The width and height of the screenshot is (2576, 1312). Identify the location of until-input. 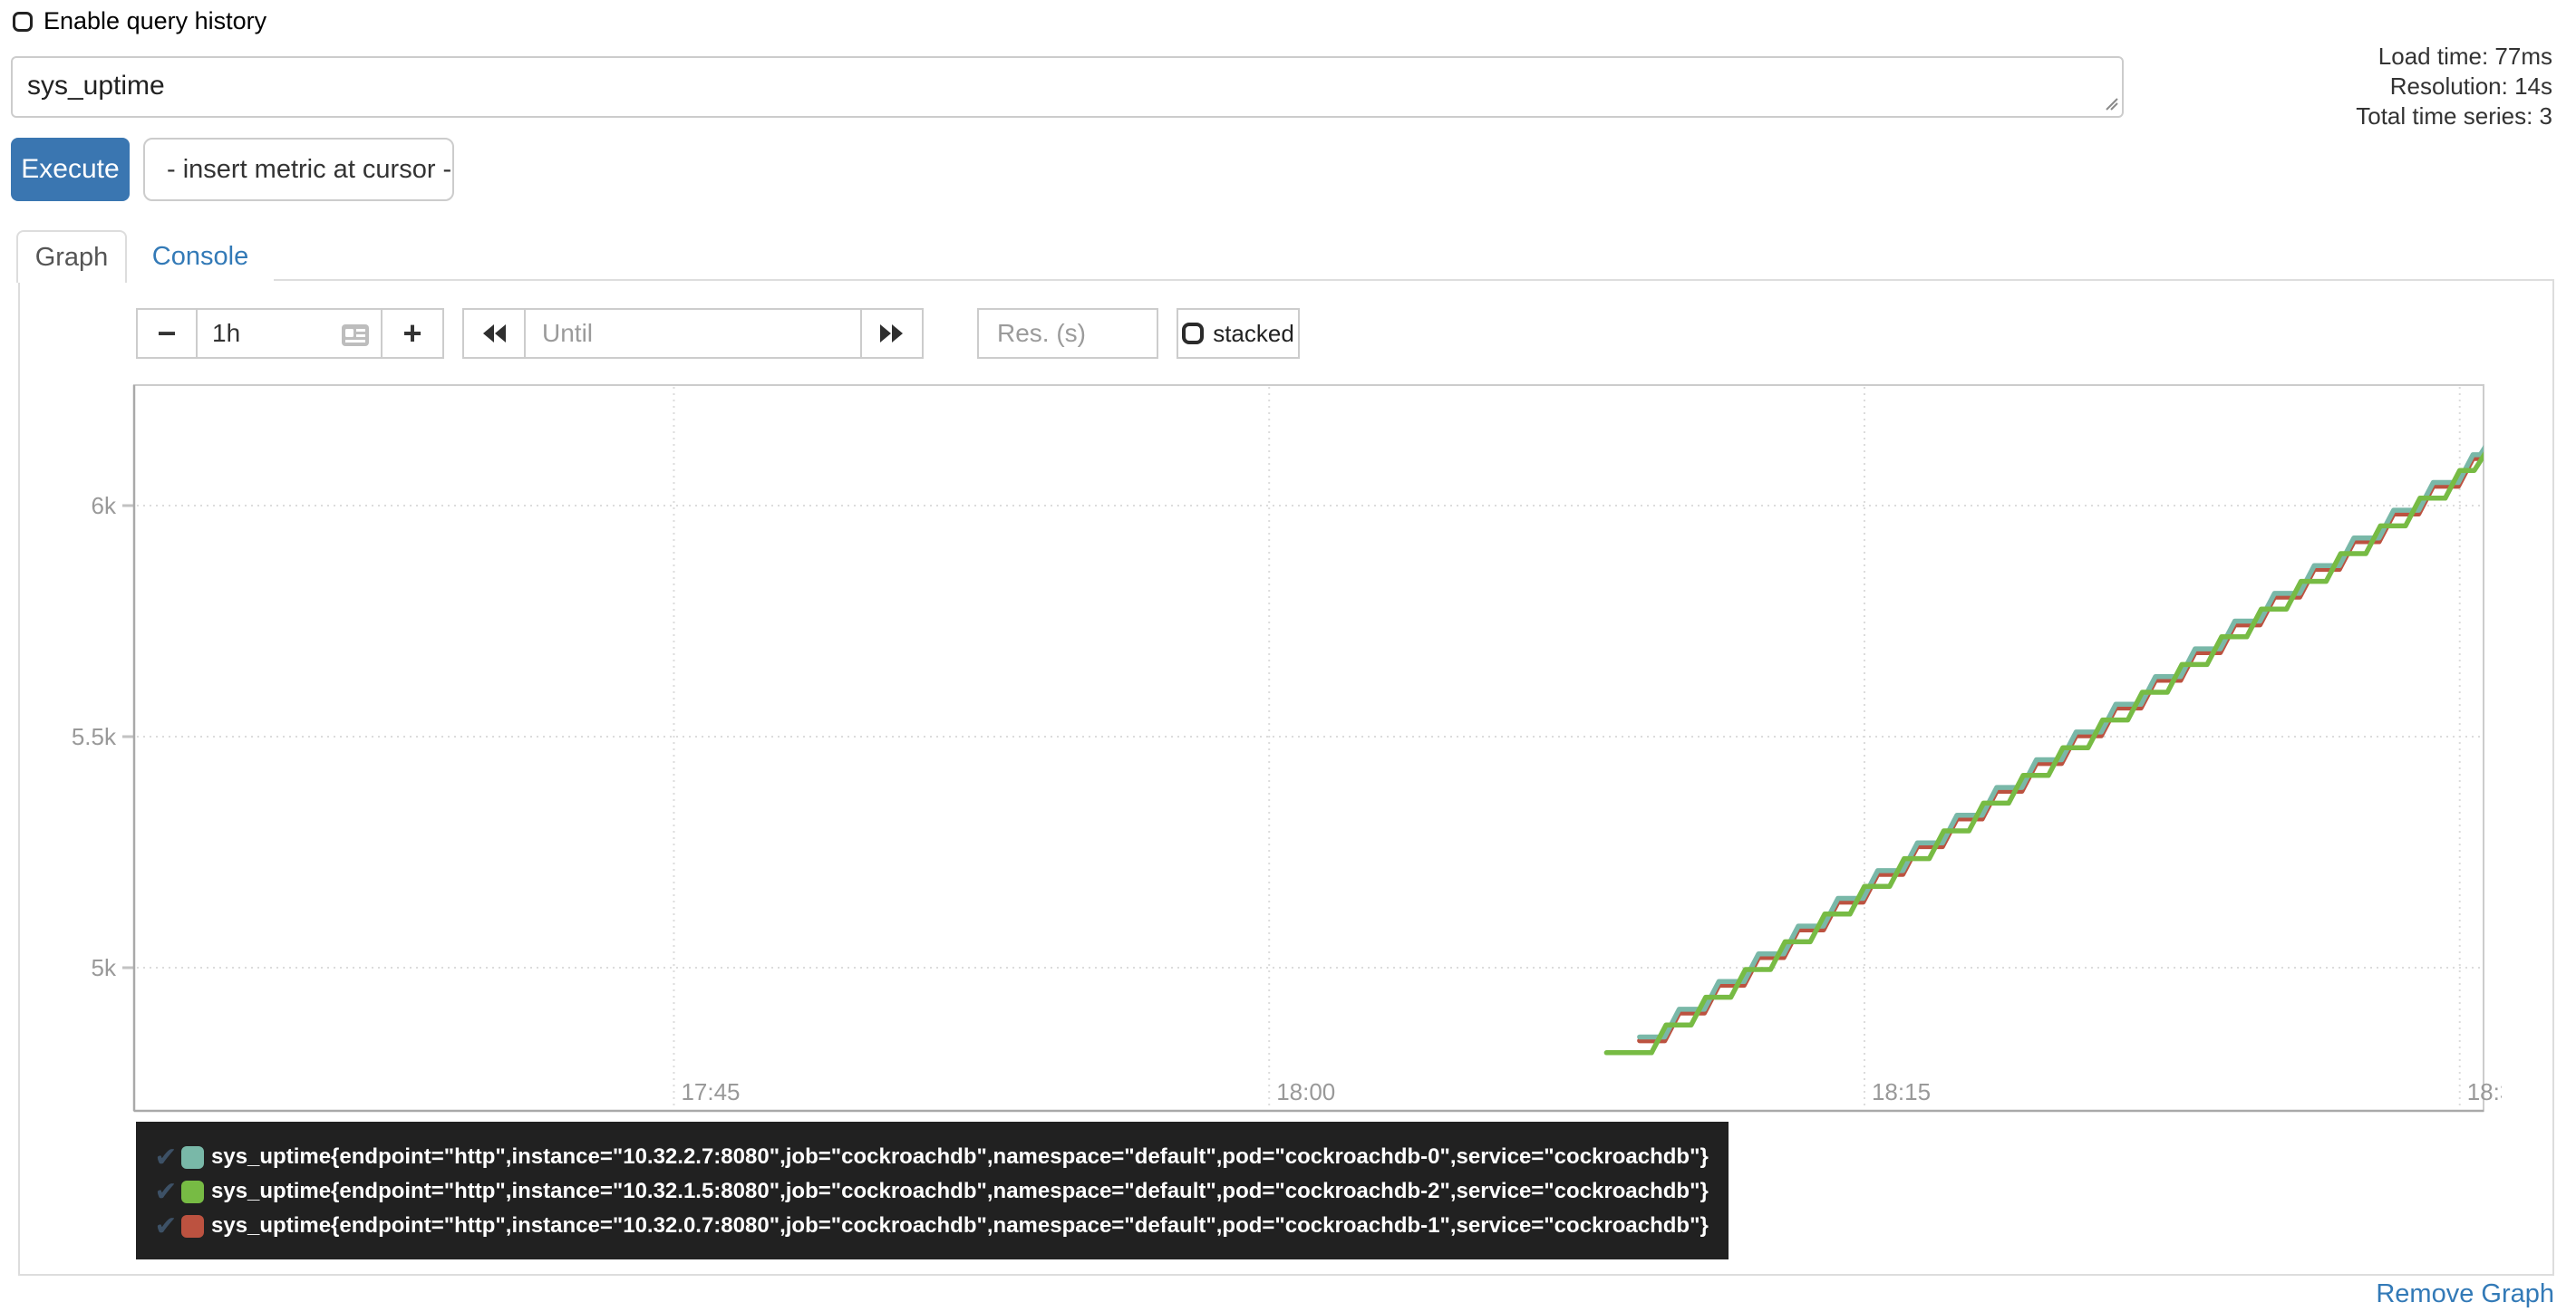
(693, 334).